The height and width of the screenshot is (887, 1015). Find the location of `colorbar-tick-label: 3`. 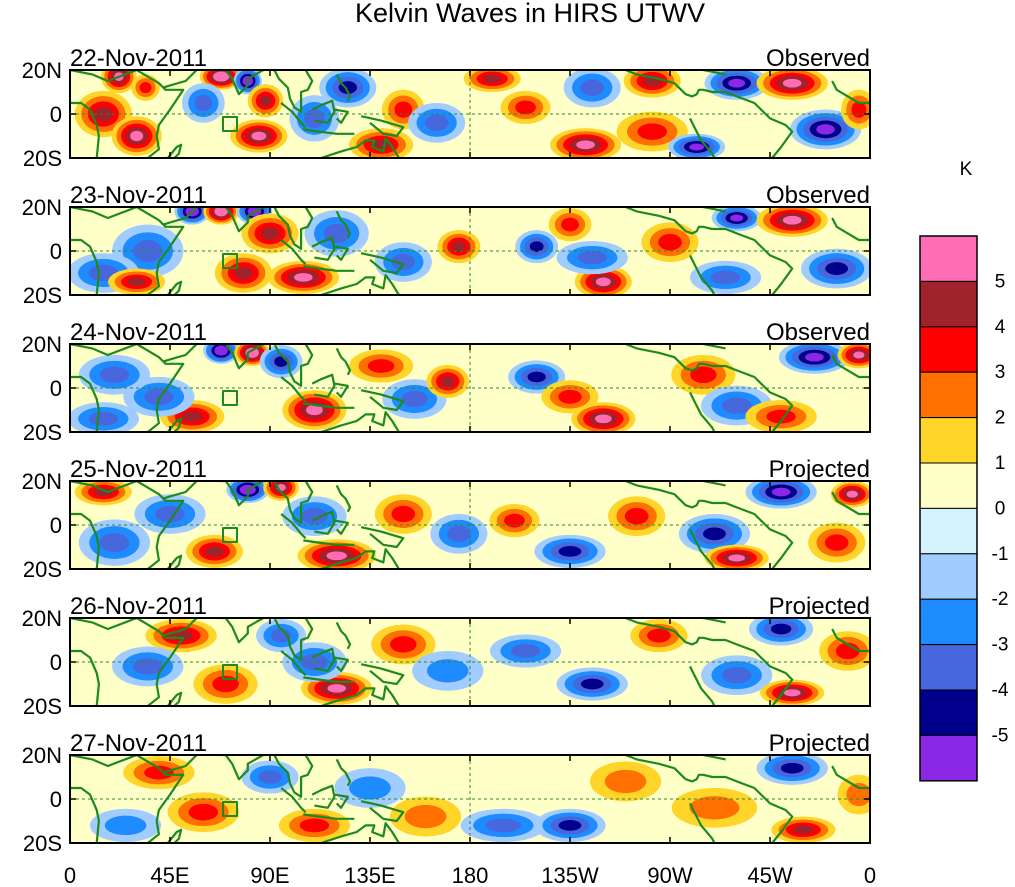

colorbar-tick-label: 3 is located at coordinates (1000, 372).